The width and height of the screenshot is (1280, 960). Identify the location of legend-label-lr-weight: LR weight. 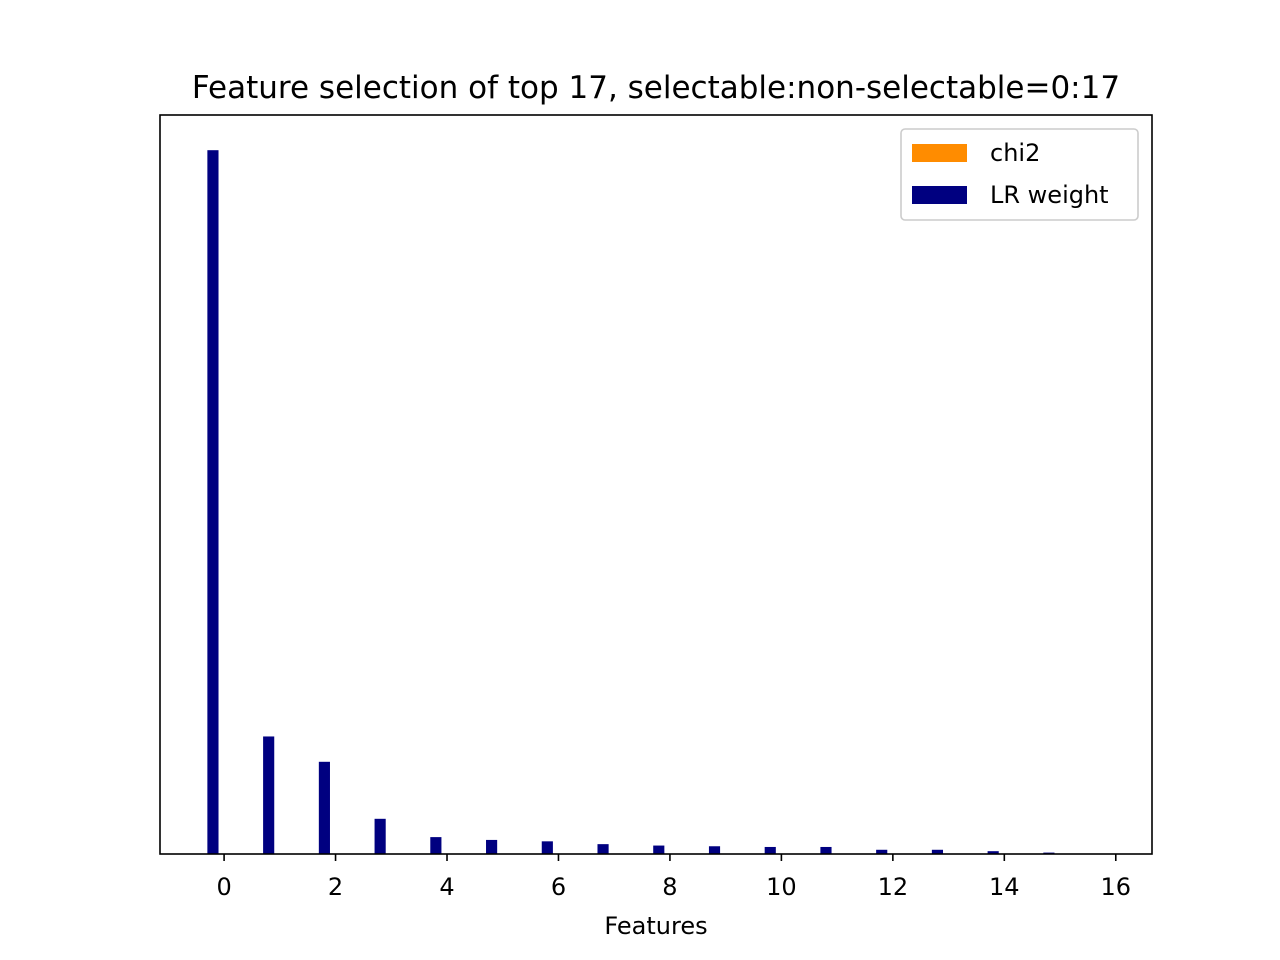
(1049, 195).